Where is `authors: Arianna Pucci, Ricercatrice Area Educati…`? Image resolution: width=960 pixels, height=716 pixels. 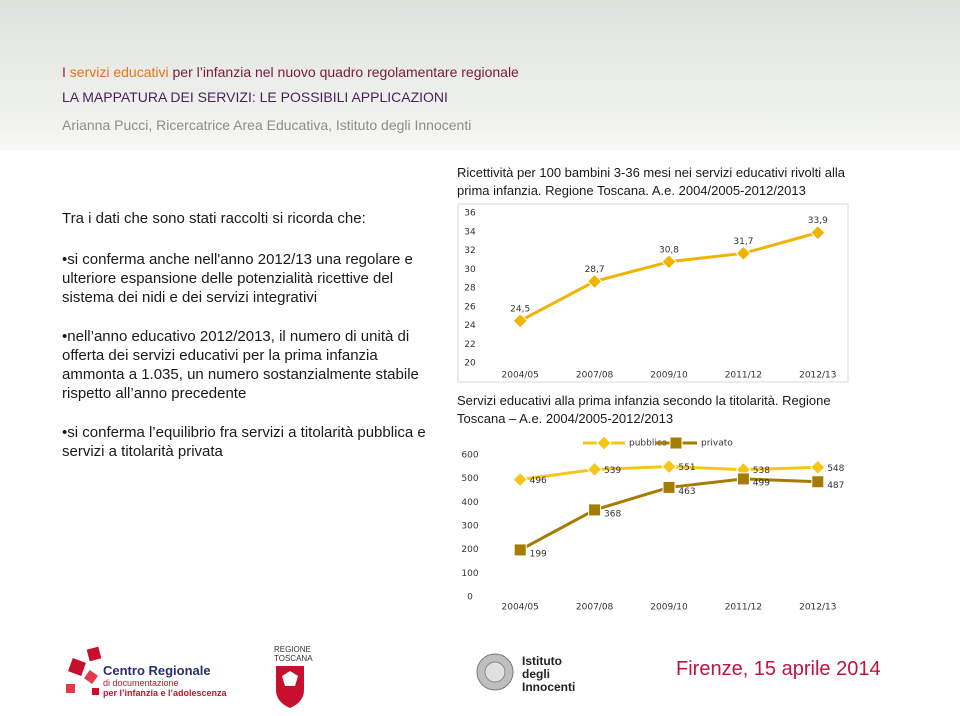 authors: Arianna Pucci, Ricercatrice Area Educati… is located at coordinates (267, 125).